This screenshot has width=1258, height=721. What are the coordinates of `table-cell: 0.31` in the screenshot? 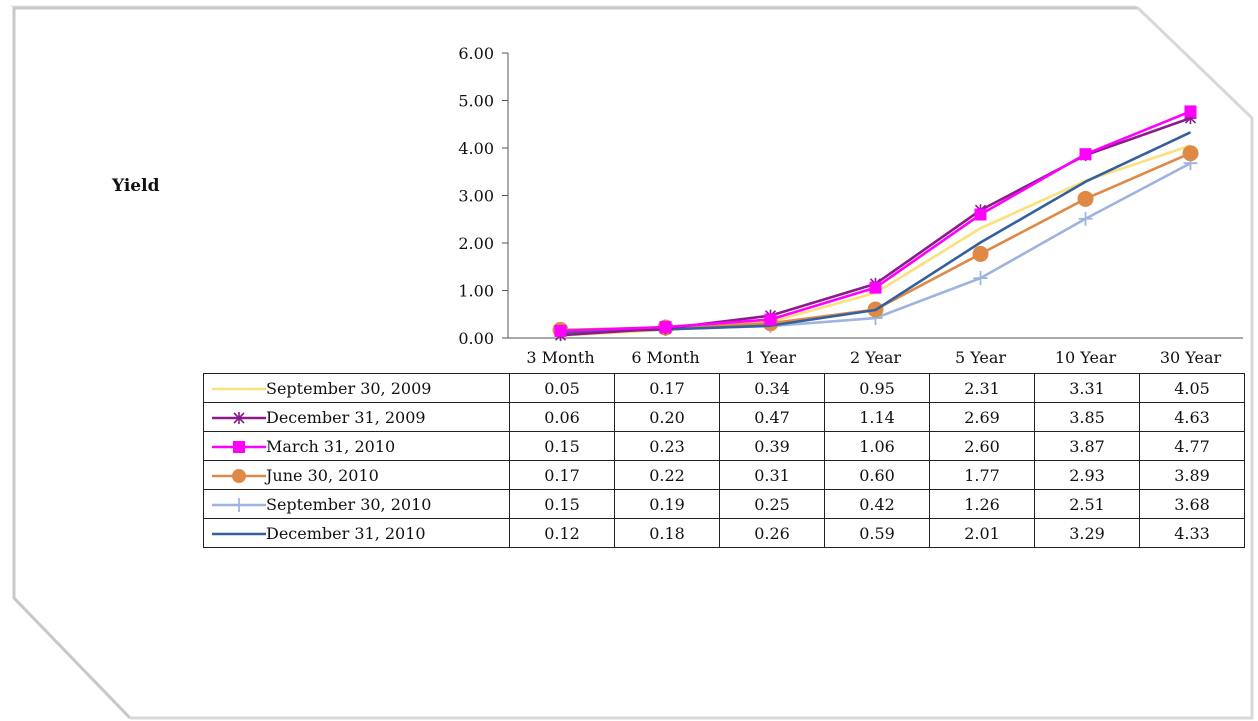 It's located at (772, 475).